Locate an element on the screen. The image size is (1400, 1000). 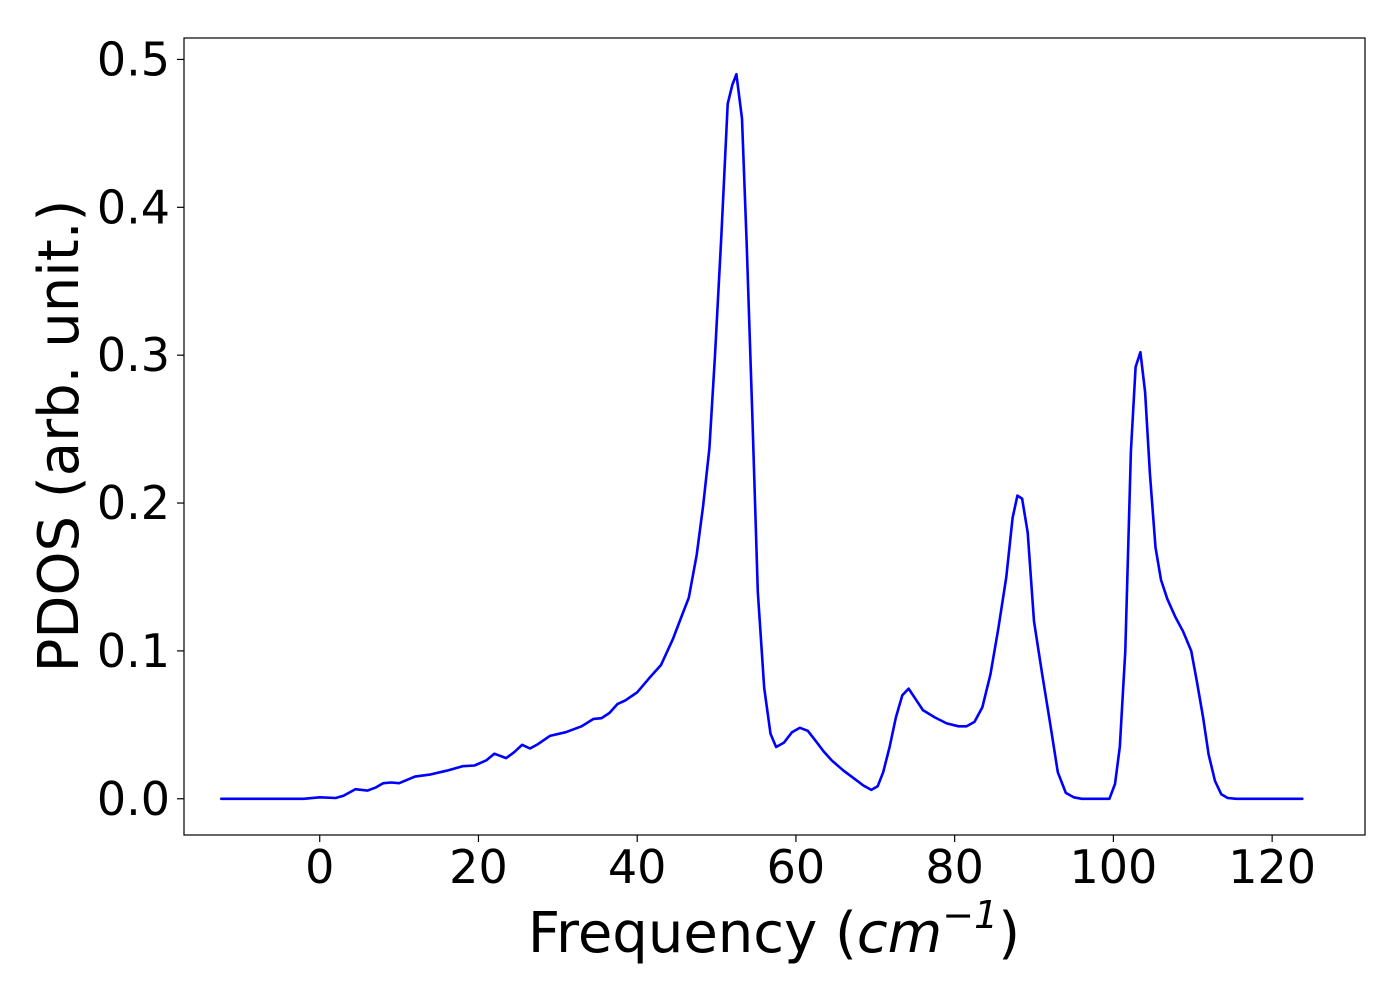
x-axis-title-unit-base: cm is located at coordinates (899, 933).